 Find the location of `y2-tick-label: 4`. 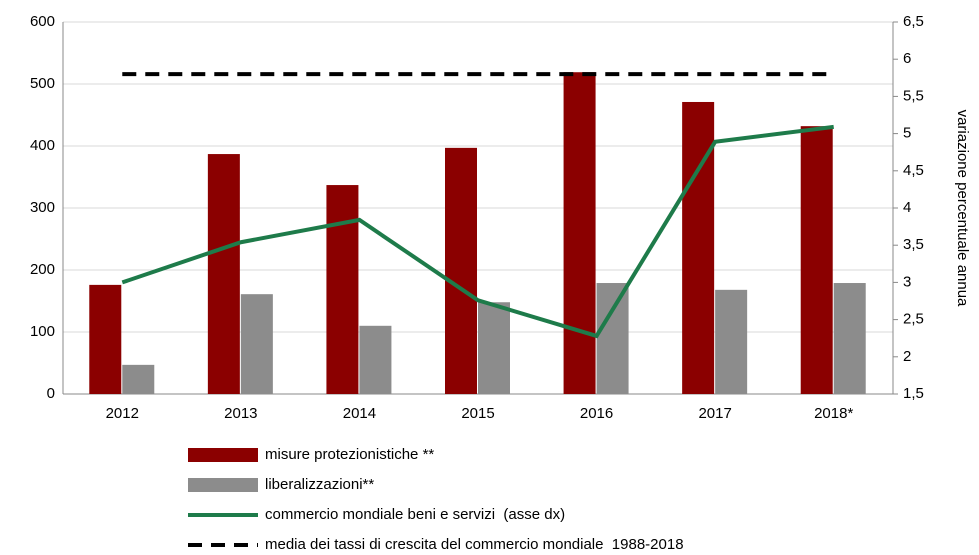

y2-tick-label: 4 is located at coordinates (907, 207).